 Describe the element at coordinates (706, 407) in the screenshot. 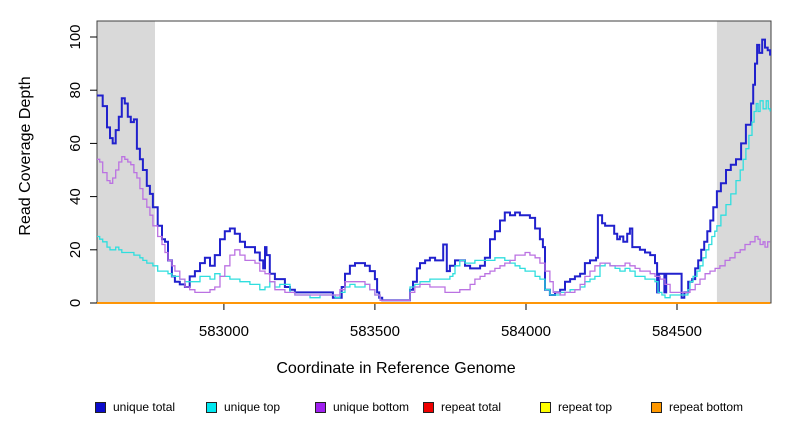

I see `legend-label: repeat bottom` at that location.